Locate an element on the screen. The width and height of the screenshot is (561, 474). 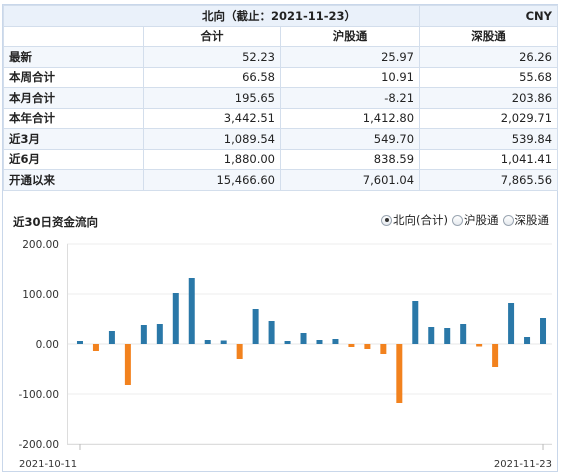
radio-shenzhen-connect: 深股通 is located at coordinates (526, 220).